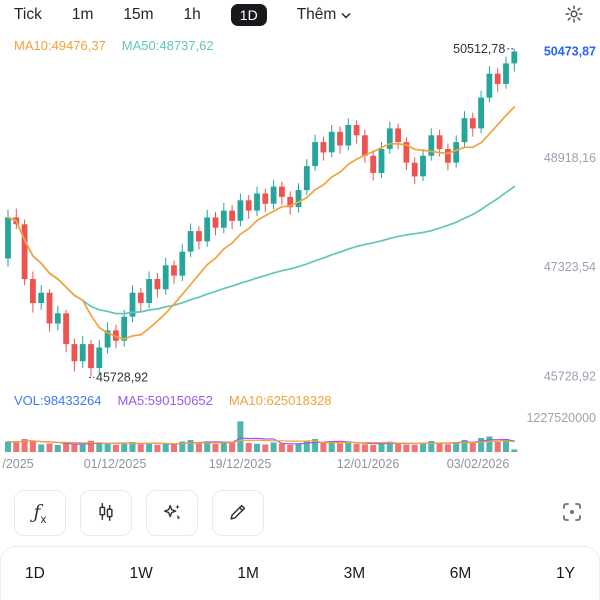 Image resolution: width=600 pixels, height=600 pixels. Describe the element at coordinates (574, 15) in the screenshot. I see `settings-button` at that location.